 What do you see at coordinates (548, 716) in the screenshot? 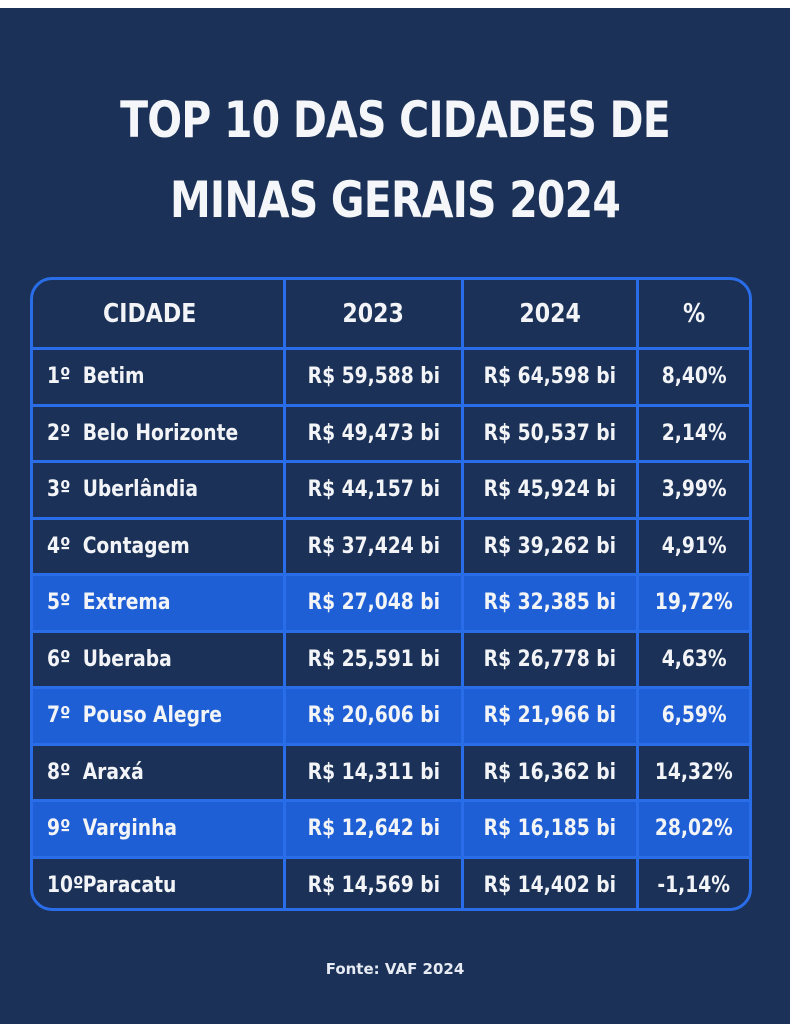
I see `value-2024: R$ 21,966 bi` at bounding box center [548, 716].